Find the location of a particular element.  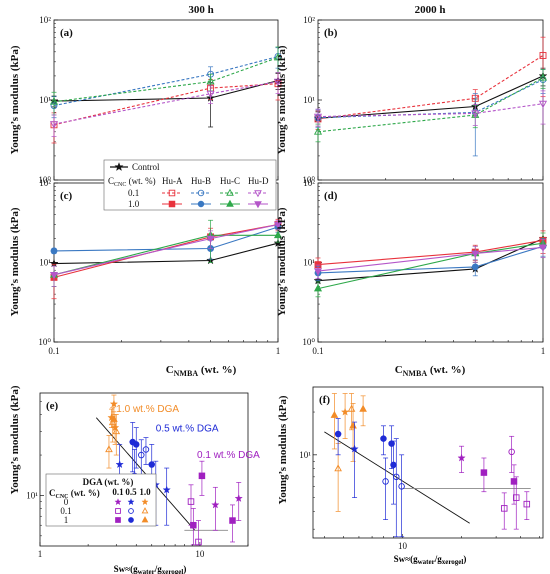

panel-a-line-hu-a is located at coordinates (166, 104).